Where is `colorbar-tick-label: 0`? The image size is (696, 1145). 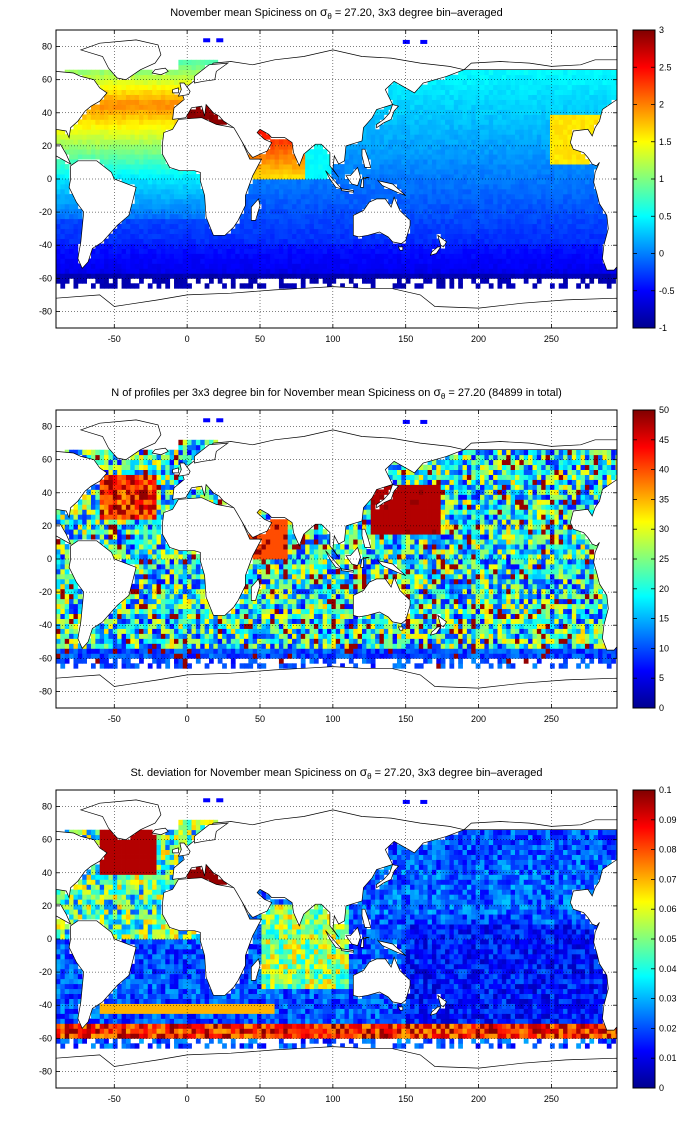
colorbar-tick-label: 0 is located at coordinates (661, 254).